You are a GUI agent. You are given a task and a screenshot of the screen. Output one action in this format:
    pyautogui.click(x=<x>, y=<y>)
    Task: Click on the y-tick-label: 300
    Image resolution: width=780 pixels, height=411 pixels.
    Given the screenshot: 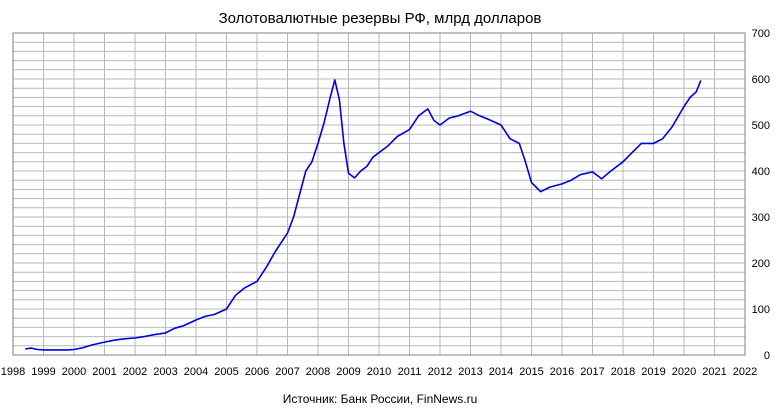 What is the action you would take?
    pyautogui.click(x=761, y=218)
    